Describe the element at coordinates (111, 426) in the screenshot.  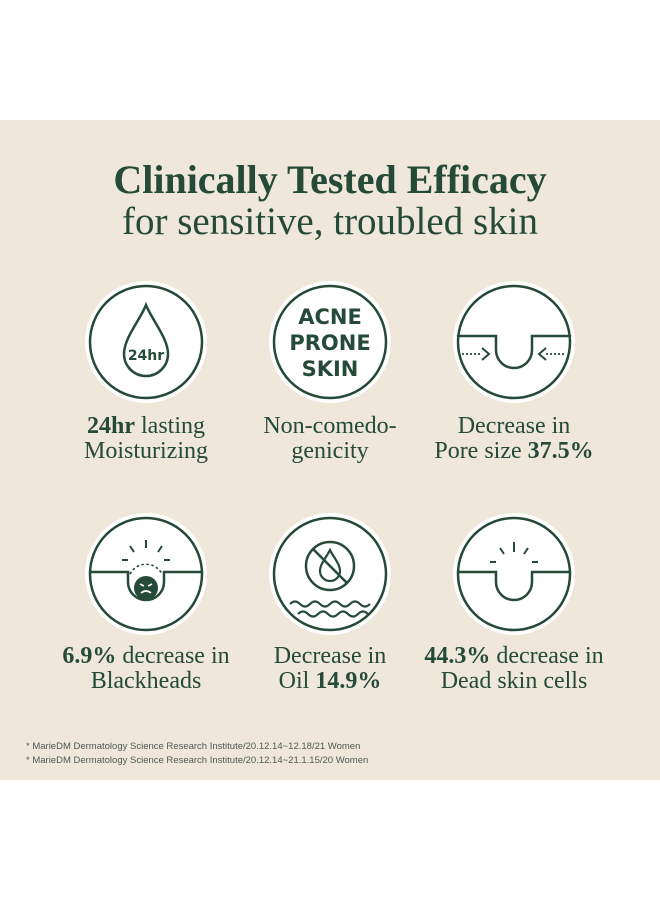
I see `caption-moisturizing-bold: 24hr` at that location.